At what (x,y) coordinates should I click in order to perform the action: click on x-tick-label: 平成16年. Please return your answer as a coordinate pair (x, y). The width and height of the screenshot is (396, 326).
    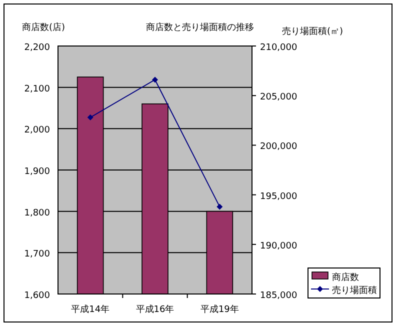
    Looking at the image, I should click on (155, 309).